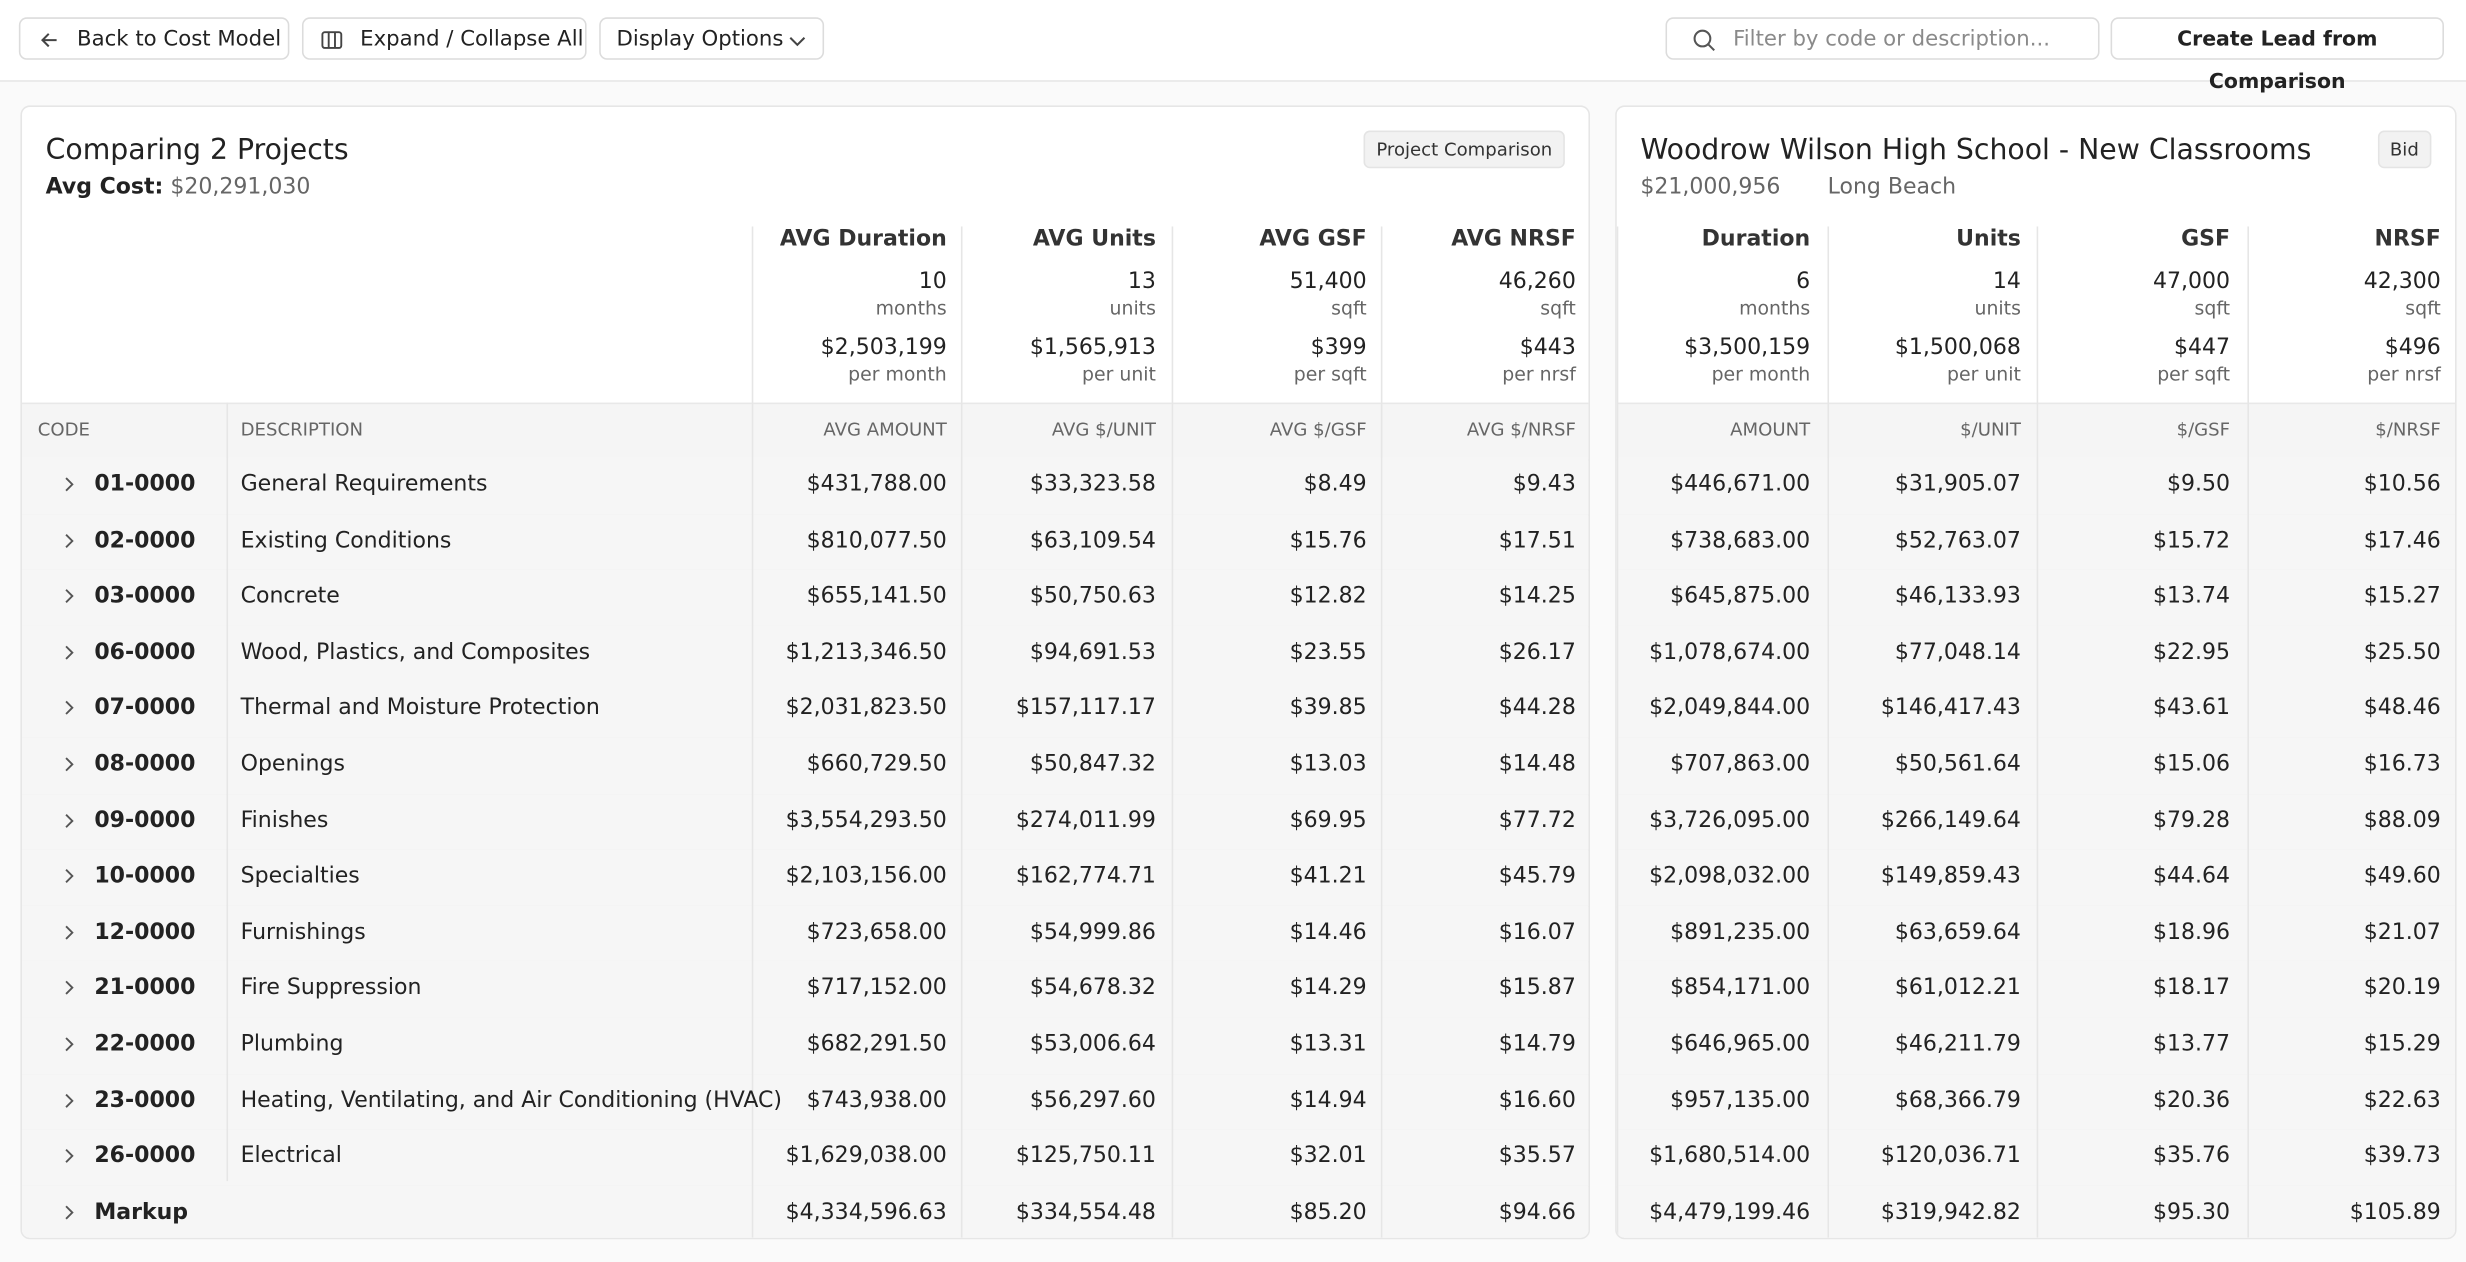 Image resolution: width=2466 pixels, height=1262 pixels. I want to click on row-value: $69.95, so click(1328, 820).